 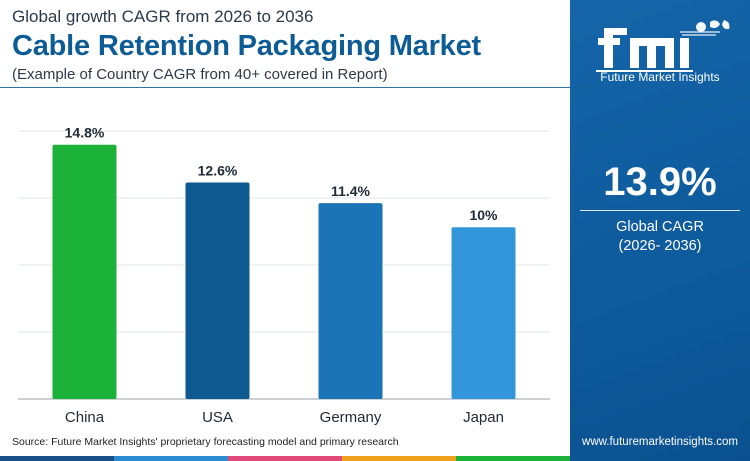 What do you see at coordinates (84, 271) in the screenshot?
I see `bar-china` at bounding box center [84, 271].